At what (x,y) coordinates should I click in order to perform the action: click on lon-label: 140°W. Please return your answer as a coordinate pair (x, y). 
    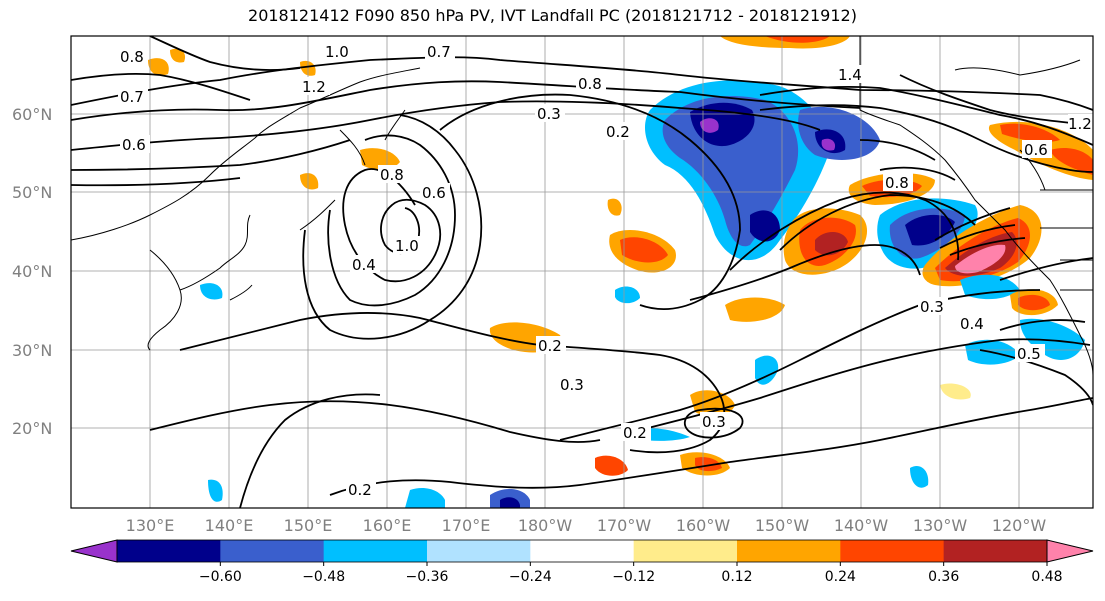
    Looking at the image, I should click on (861, 525).